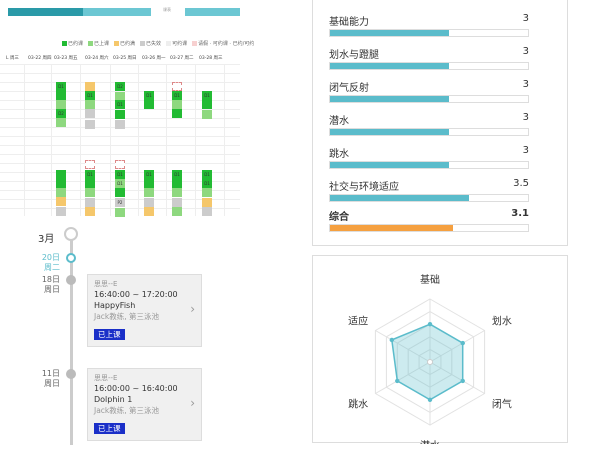 This screenshot has height=450, width=600. I want to click on legend-swatch, so click(195, 43).